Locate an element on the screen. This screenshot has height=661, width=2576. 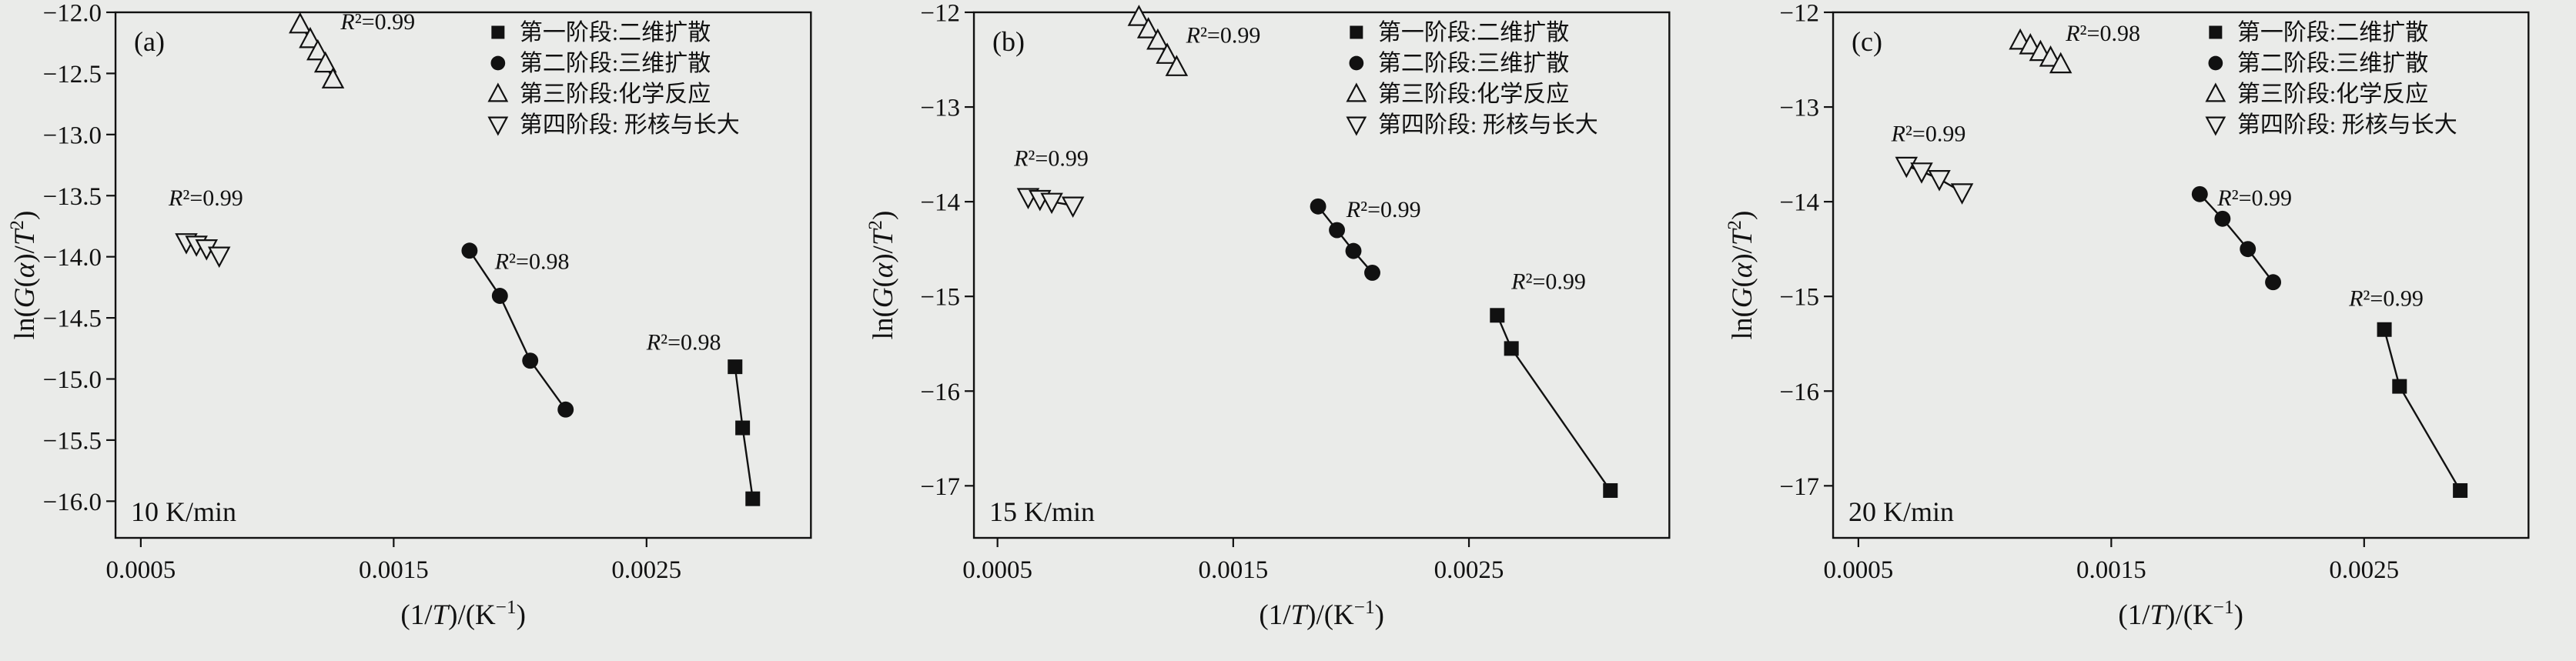
y-tick-label: −16 is located at coordinates (941, 392).